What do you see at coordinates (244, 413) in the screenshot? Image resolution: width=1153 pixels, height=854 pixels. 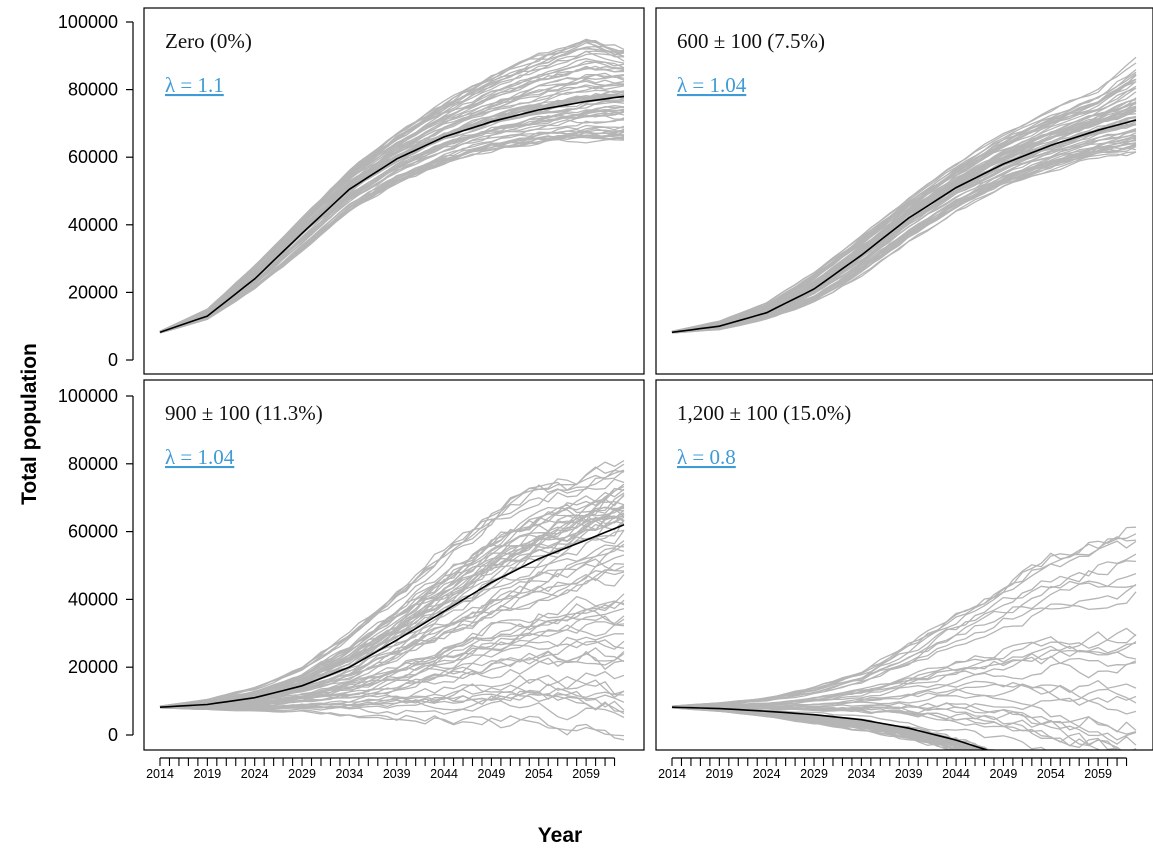 I see `panel-title: 900 ± 100 (11.3%)` at bounding box center [244, 413].